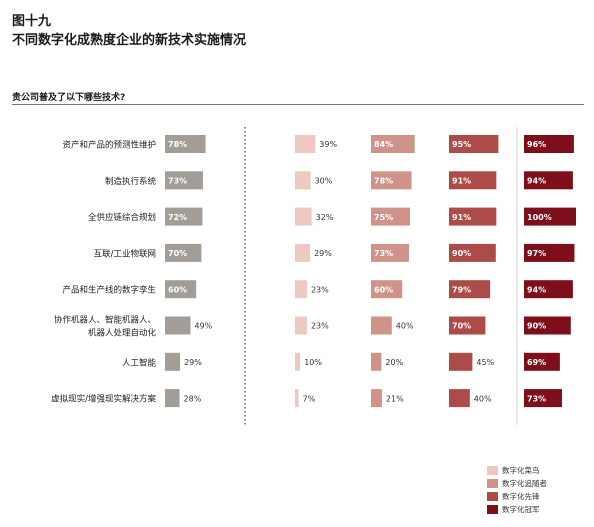 This screenshot has width=594, height=527. I want to click on data-label: 28%, so click(193, 398).